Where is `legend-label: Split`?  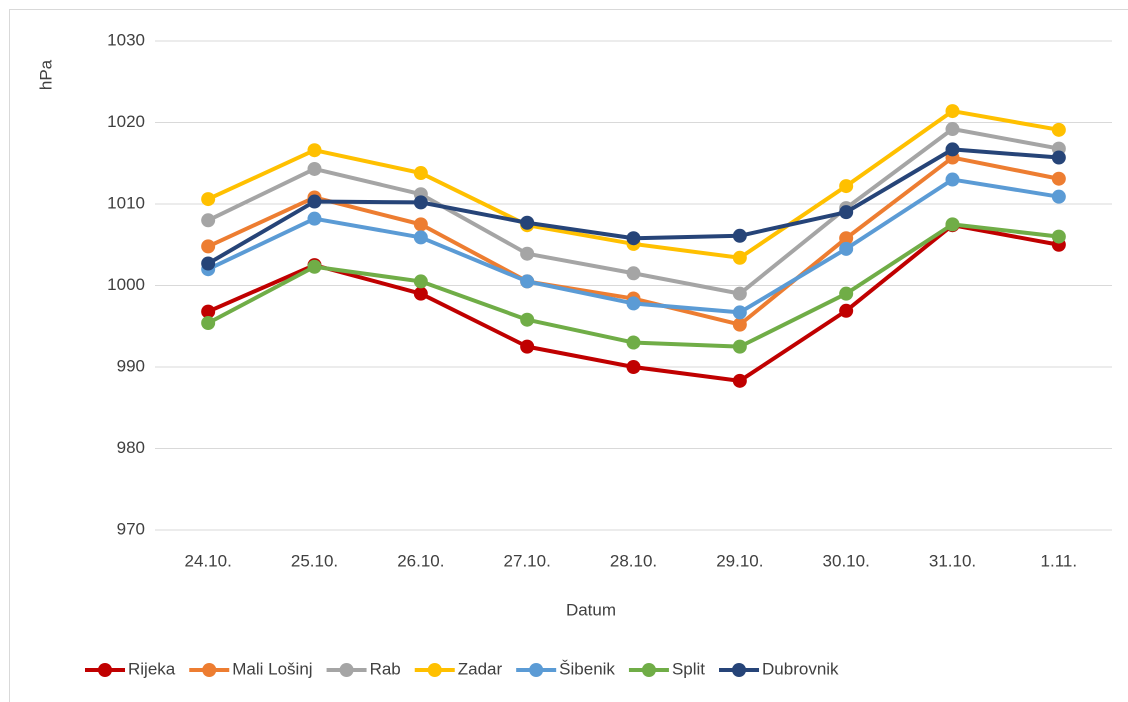 legend-label: Split is located at coordinates (688, 668).